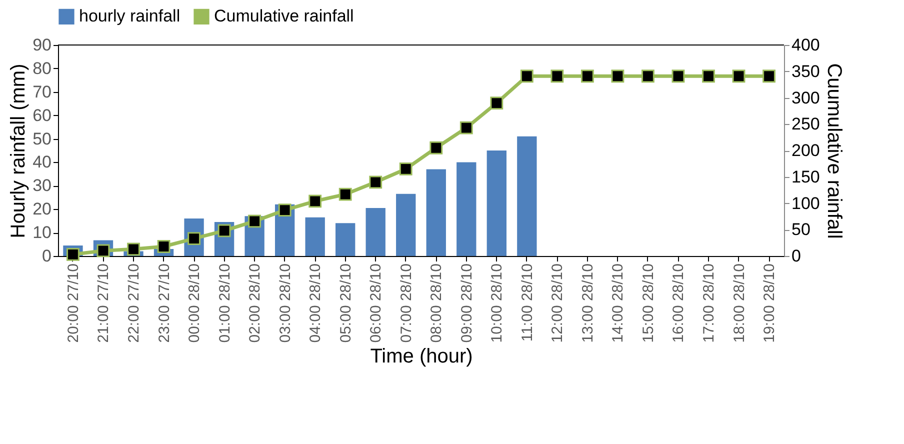  What do you see at coordinates (796, 256) in the screenshot?
I see `y2-tick-label: 0` at bounding box center [796, 256].